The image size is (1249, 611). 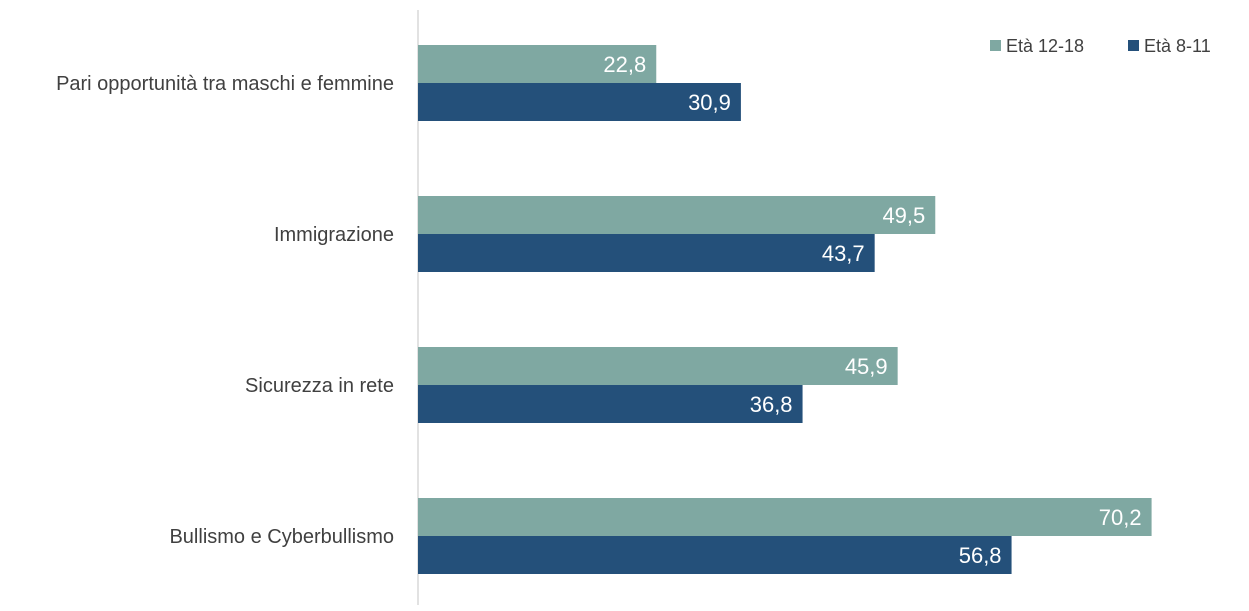 What do you see at coordinates (658, 366) in the screenshot?
I see `bar-eta-12-18-sicurezza-in-rete` at bounding box center [658, 366].